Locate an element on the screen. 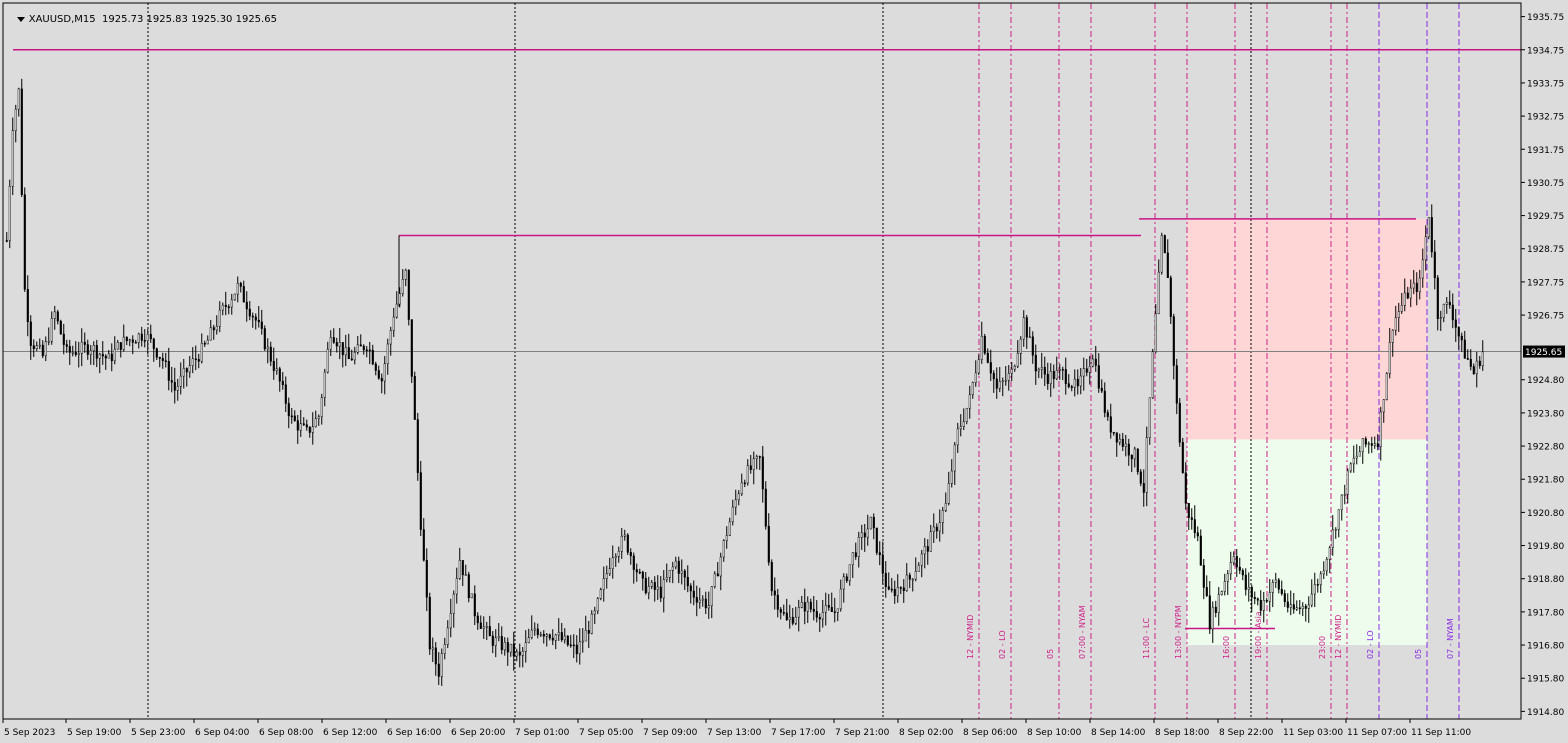 The image size is (1568, 743). current-price-badge is located at coordinates (1544, 351).